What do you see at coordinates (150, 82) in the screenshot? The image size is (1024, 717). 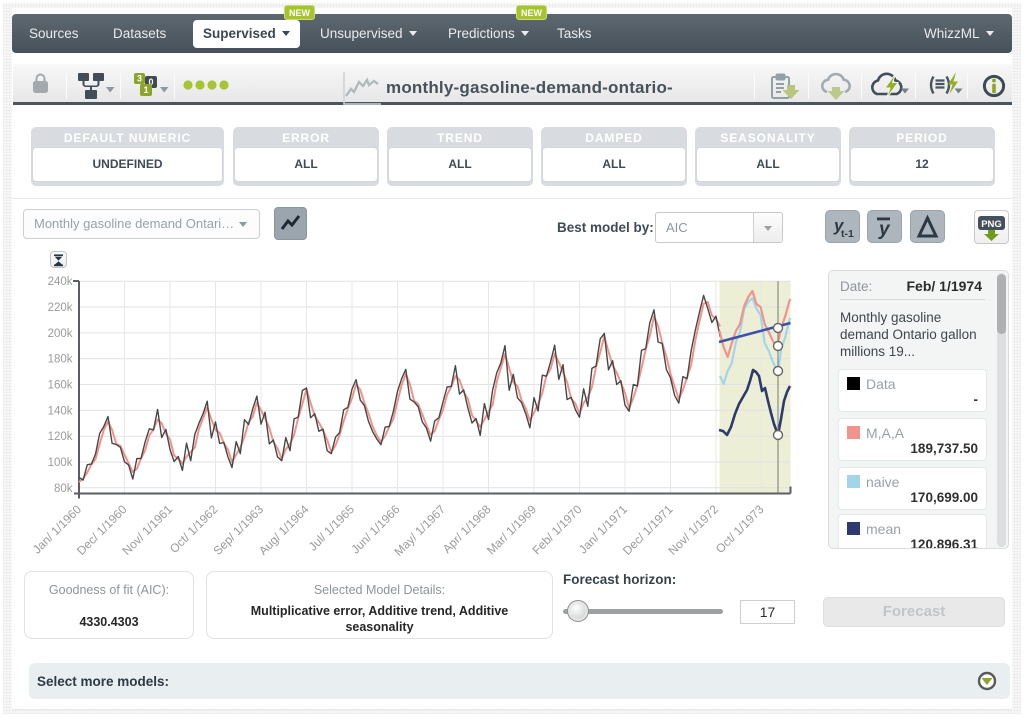 I see `svg-text: 0` at bounding box center [150, 82].